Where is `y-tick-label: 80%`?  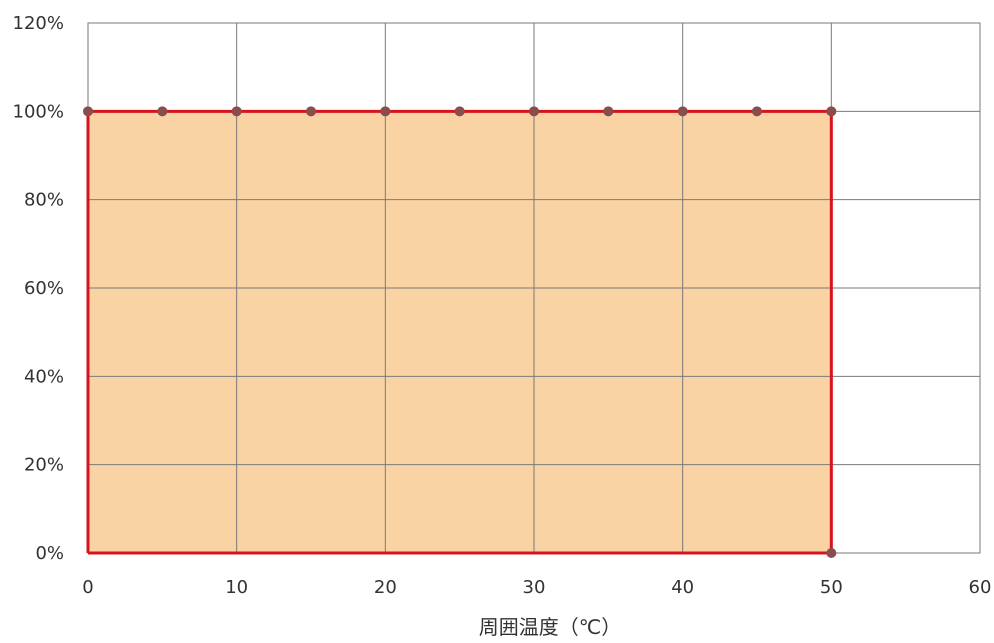
y-tick-label: 80% is located at coordinates (44, 200).